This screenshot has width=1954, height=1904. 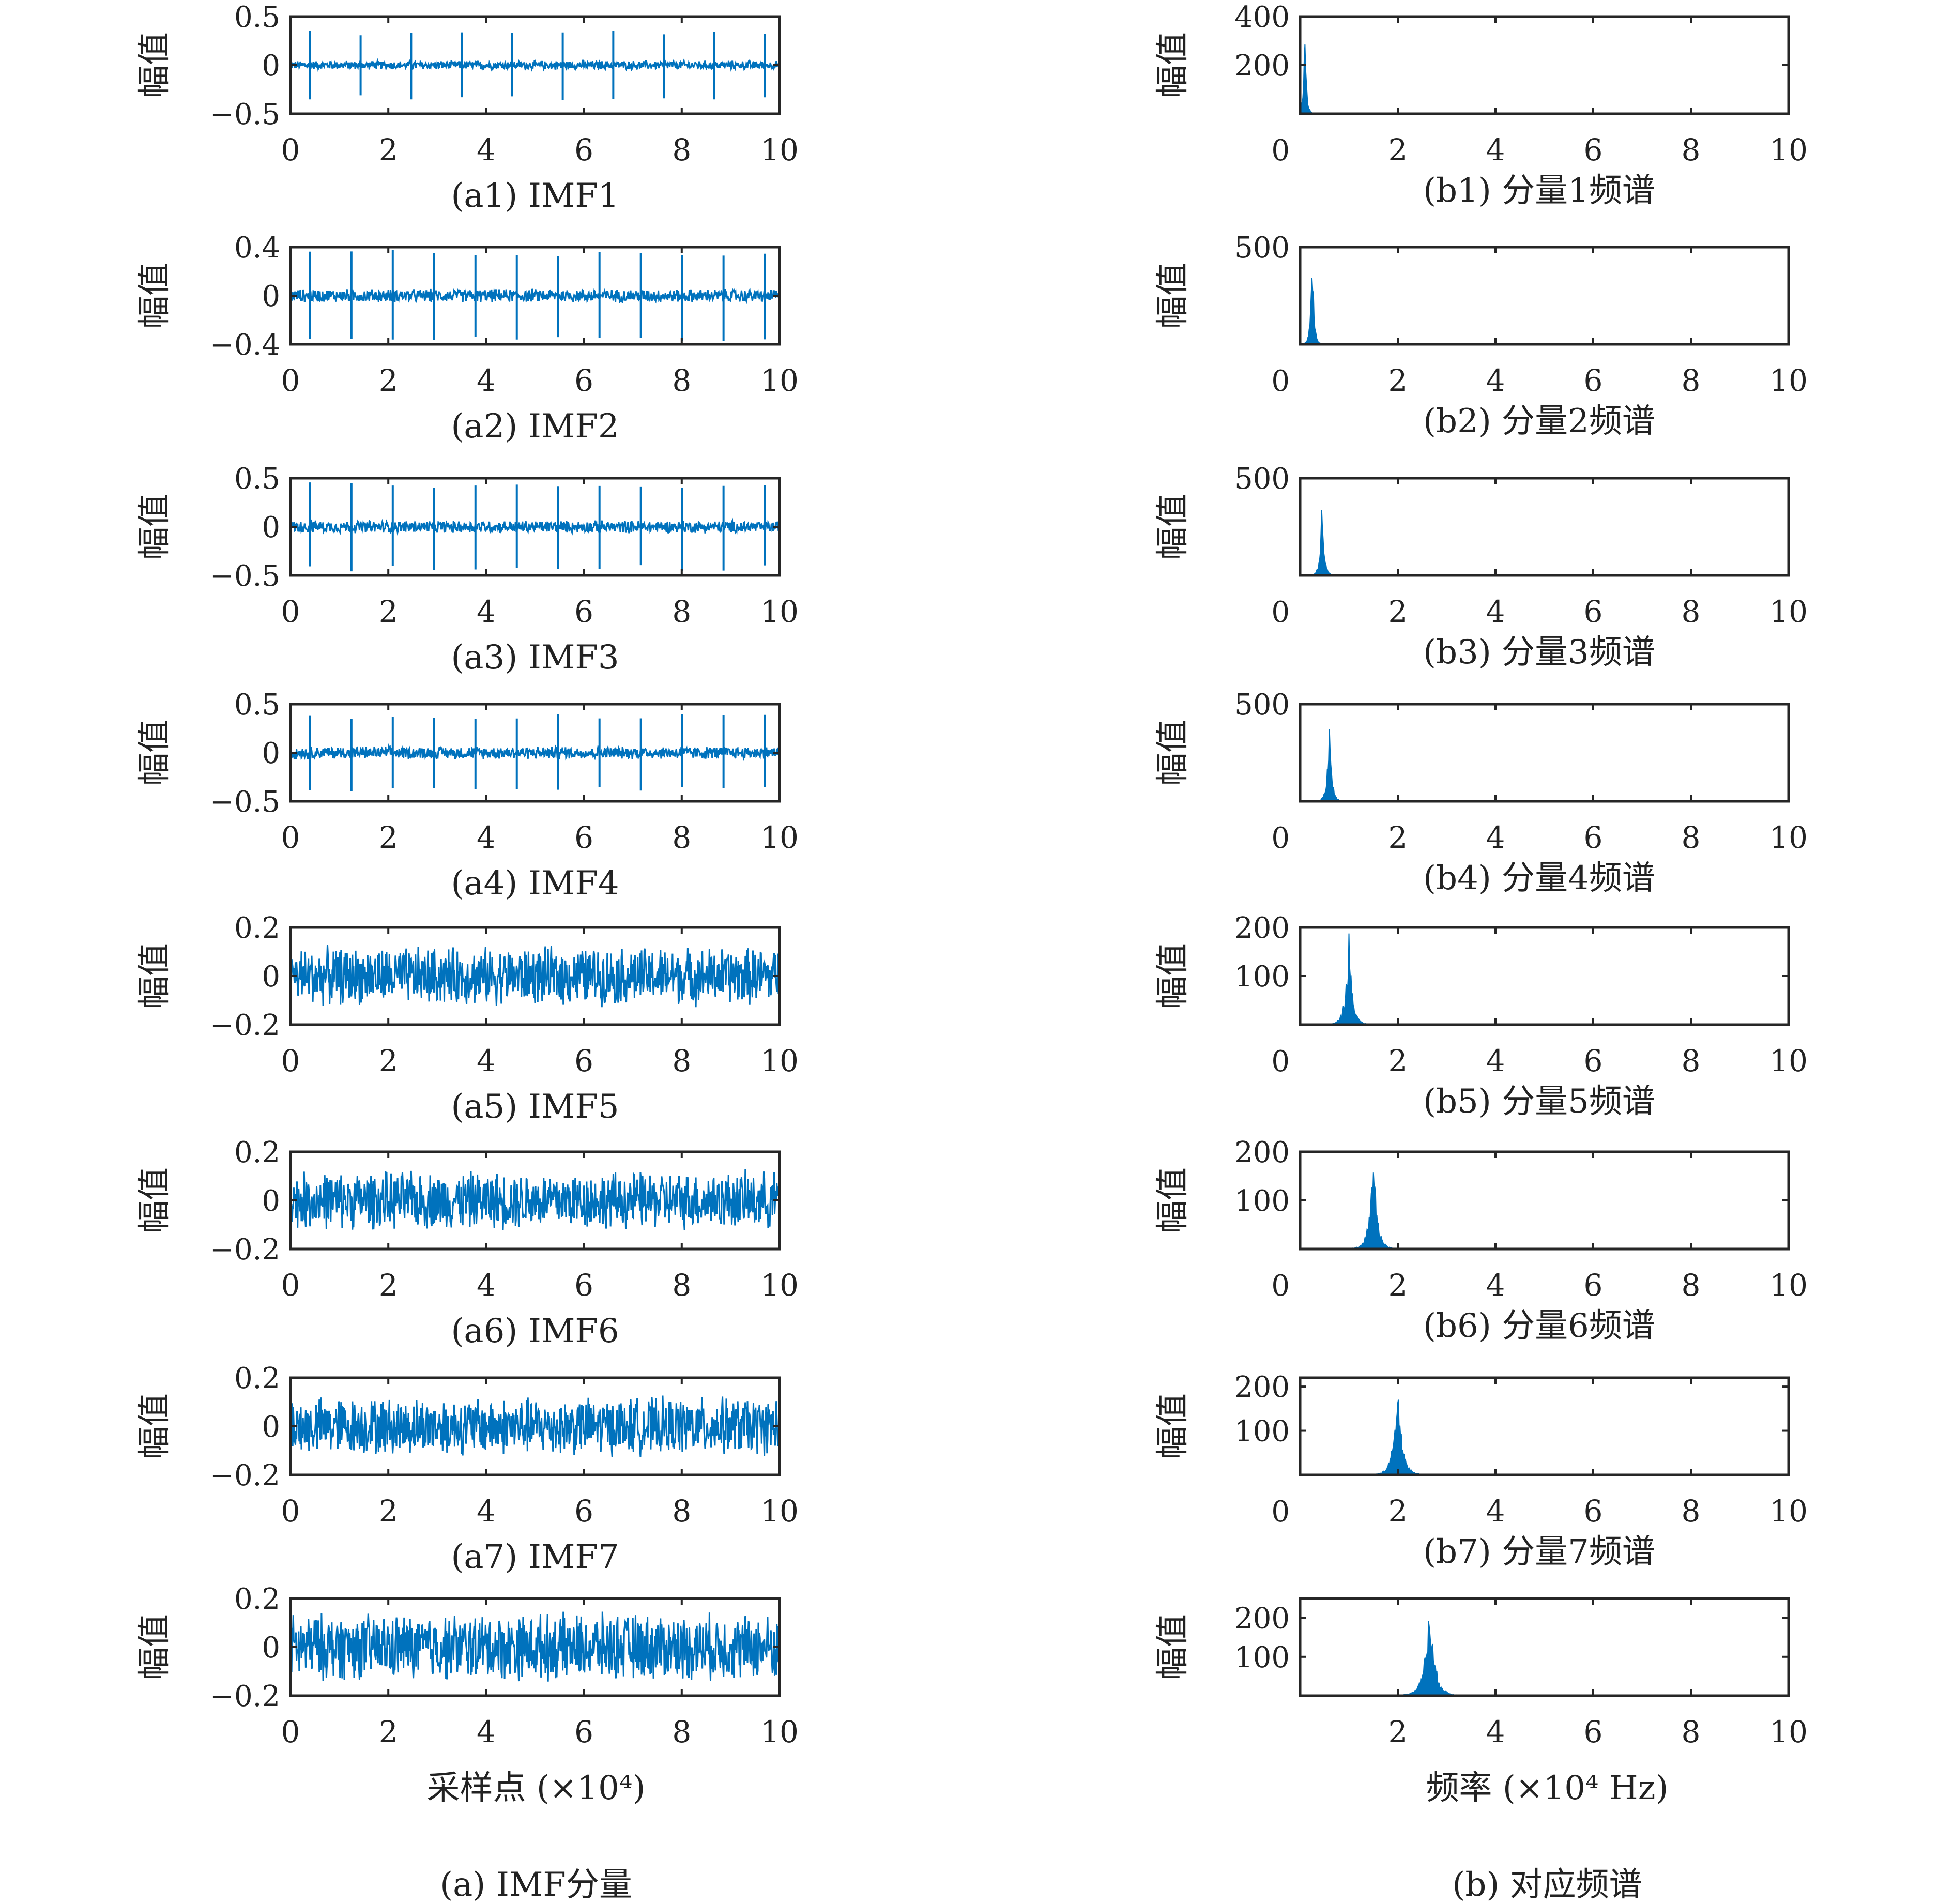 I want to click on a1-xtick-label: 10, so click(x=779, y=149).